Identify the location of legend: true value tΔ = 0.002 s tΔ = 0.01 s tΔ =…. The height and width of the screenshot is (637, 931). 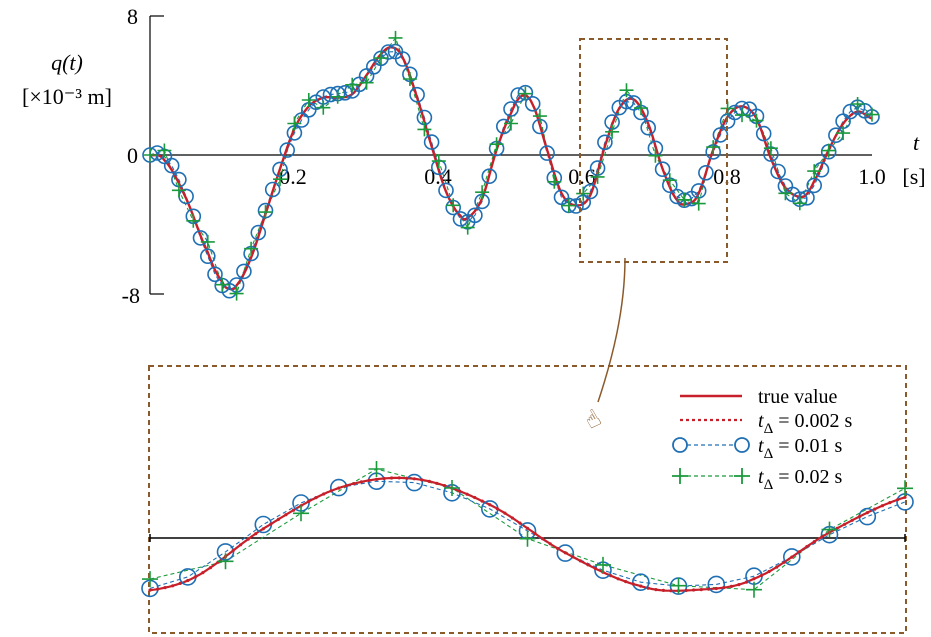
(762, 439).